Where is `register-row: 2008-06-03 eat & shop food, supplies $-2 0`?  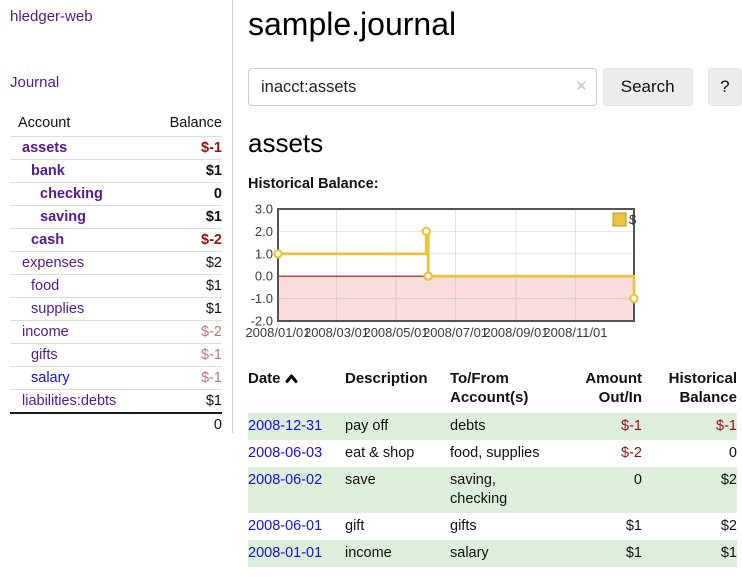 register-row: 2008-06-03 eat & shop food, supplies $-2 0 is located at coordinates (492, 453).